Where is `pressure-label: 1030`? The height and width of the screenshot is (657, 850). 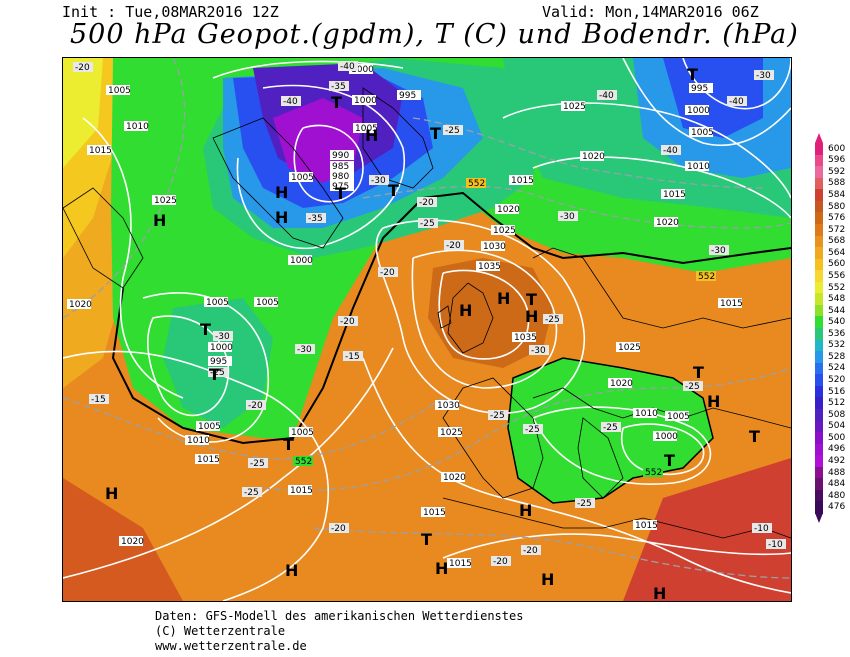 pressure-label: 1030 is located at coordinates (447, 405).